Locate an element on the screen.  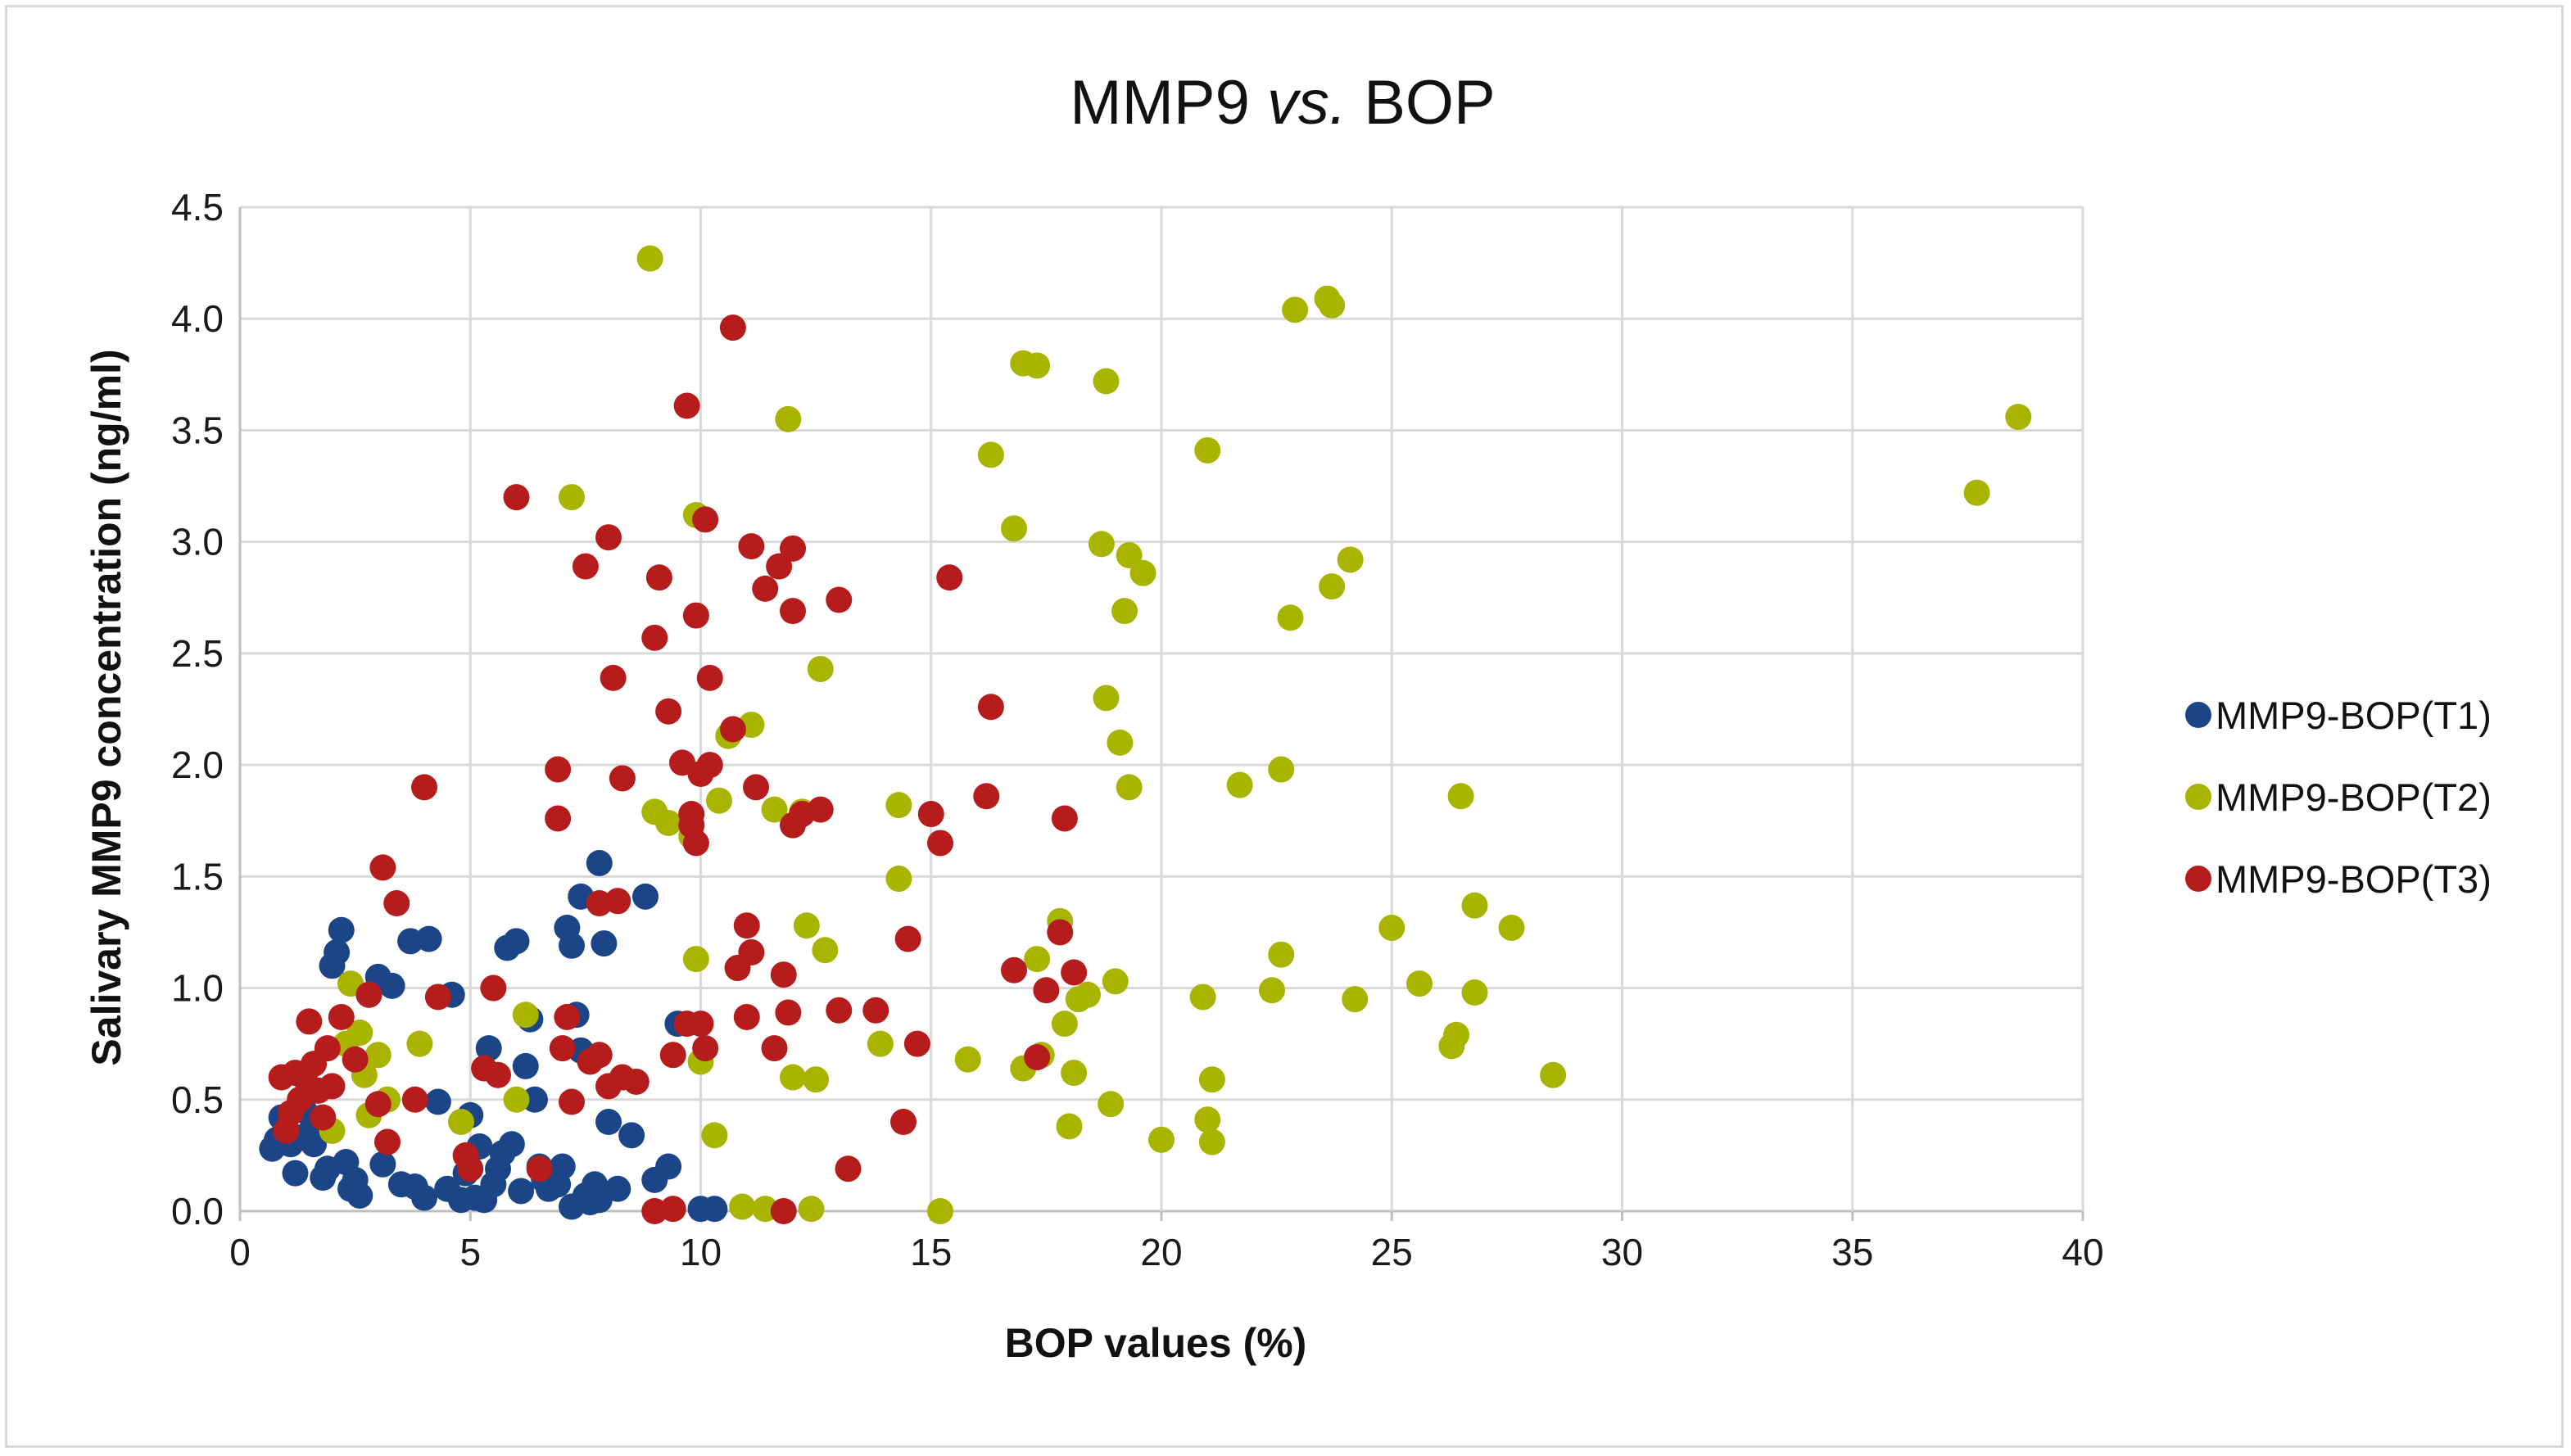
y-tick-label: 4.0 is located at coordinates (197, 319).